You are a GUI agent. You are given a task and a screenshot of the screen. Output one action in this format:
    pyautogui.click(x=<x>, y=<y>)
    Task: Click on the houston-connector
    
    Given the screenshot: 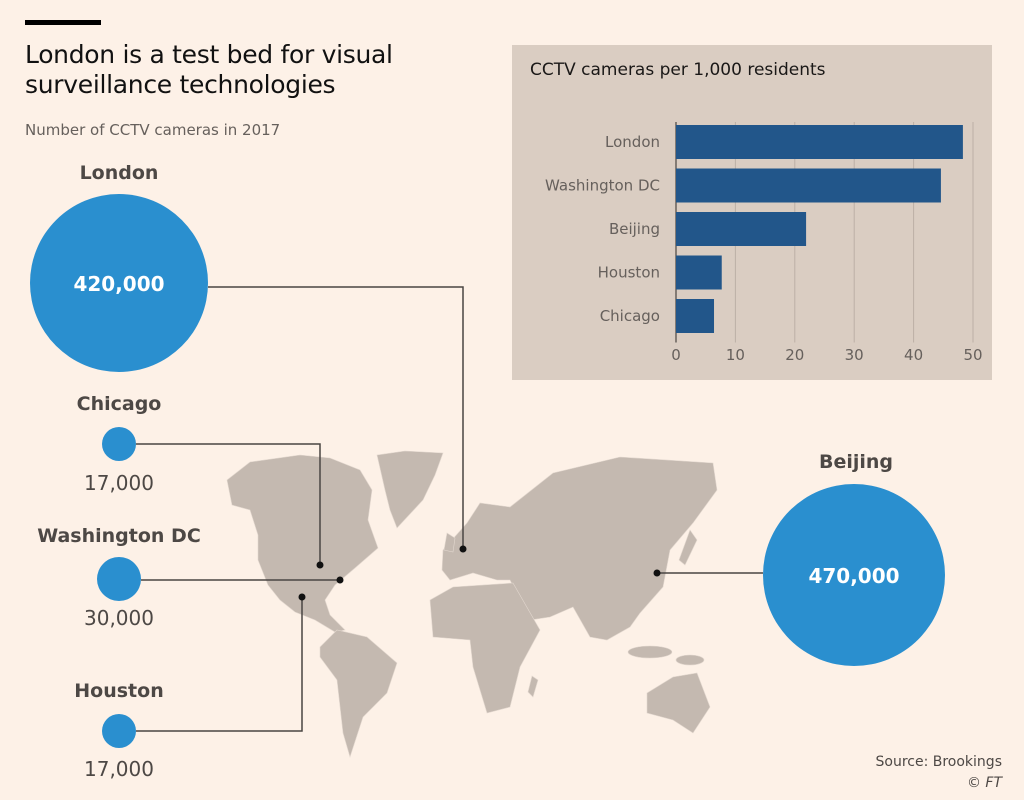 What is the action you would take?
    pyautogui.click(x=219, y=665)
    